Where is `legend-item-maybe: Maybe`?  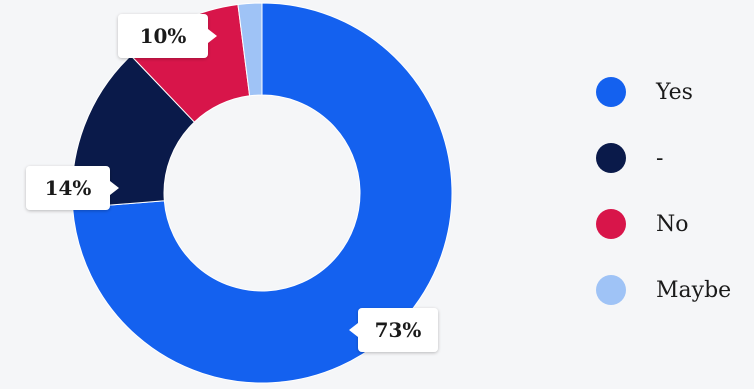
legend-item-maybe: Maybe is located at coordinates (674, 290).